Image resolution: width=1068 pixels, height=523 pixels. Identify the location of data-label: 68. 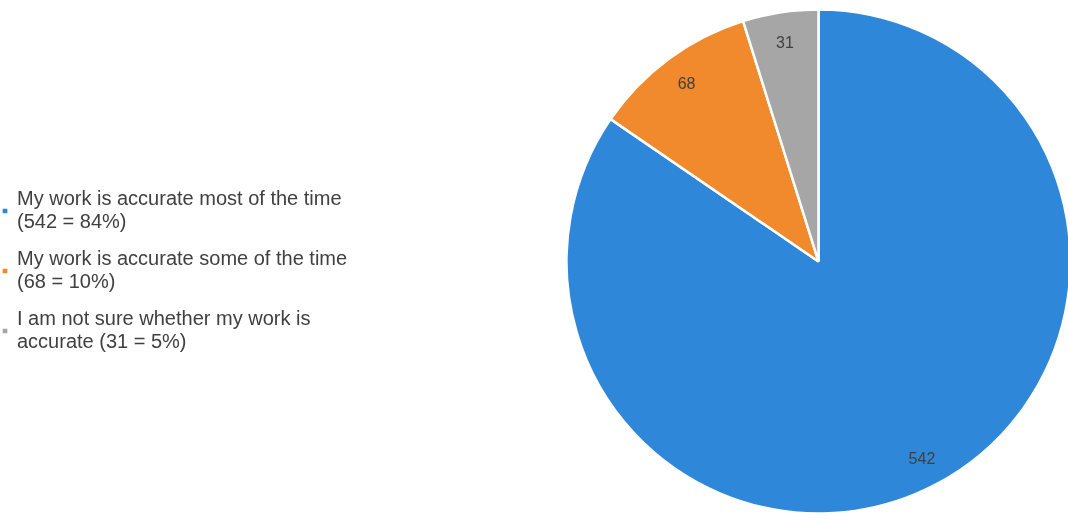
(686, 84).